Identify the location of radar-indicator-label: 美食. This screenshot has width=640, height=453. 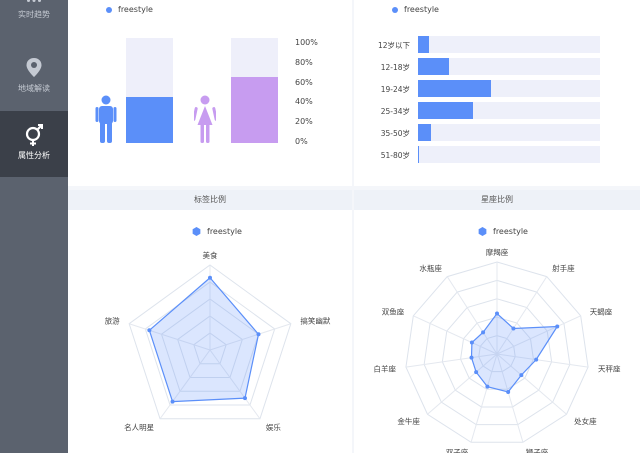
(210, 255).